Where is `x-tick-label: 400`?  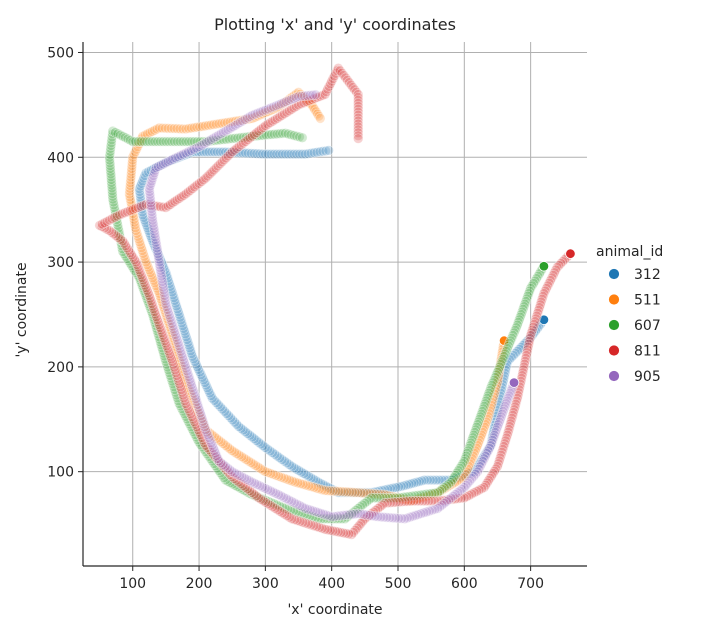
x-tick-label: 400 is located at coordinates (331, 584).